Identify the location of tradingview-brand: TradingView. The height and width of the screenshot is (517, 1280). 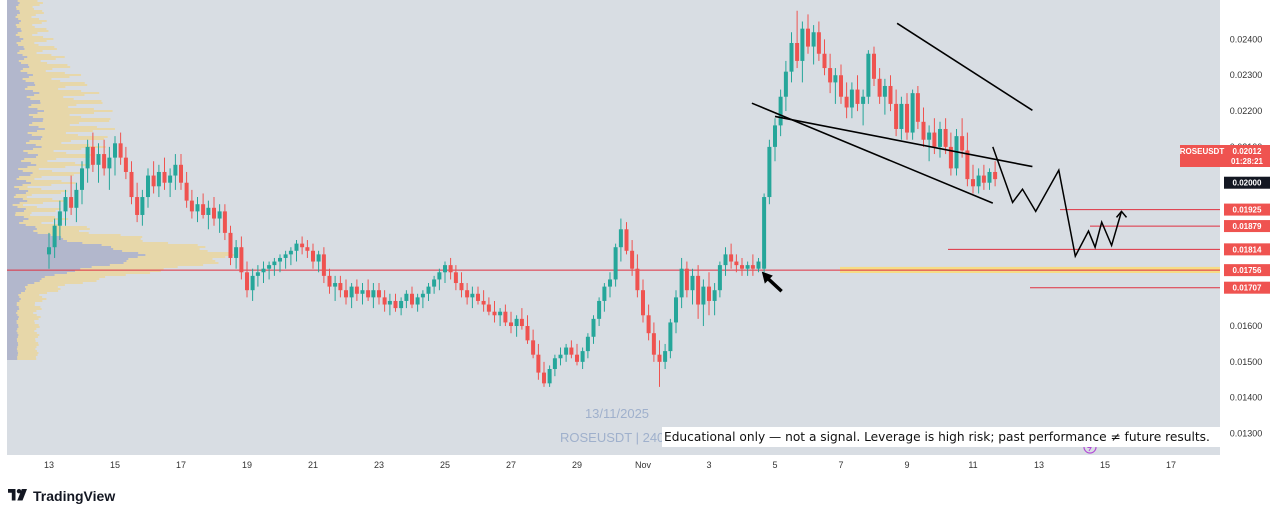
(61, 496).